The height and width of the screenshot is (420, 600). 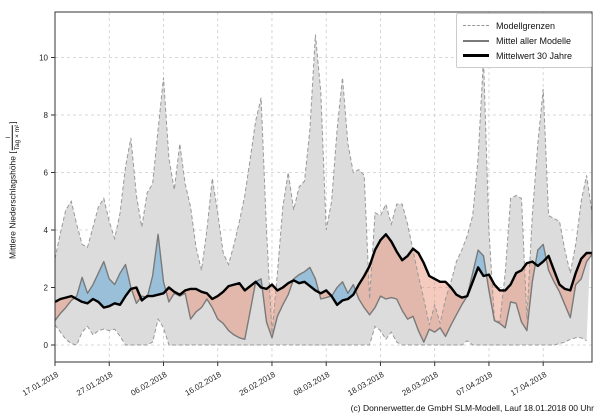 What do you see at coordinates (46, 173) in the screenshot?
I see `y-tick-label: 6` at bounding box center [46, 173].